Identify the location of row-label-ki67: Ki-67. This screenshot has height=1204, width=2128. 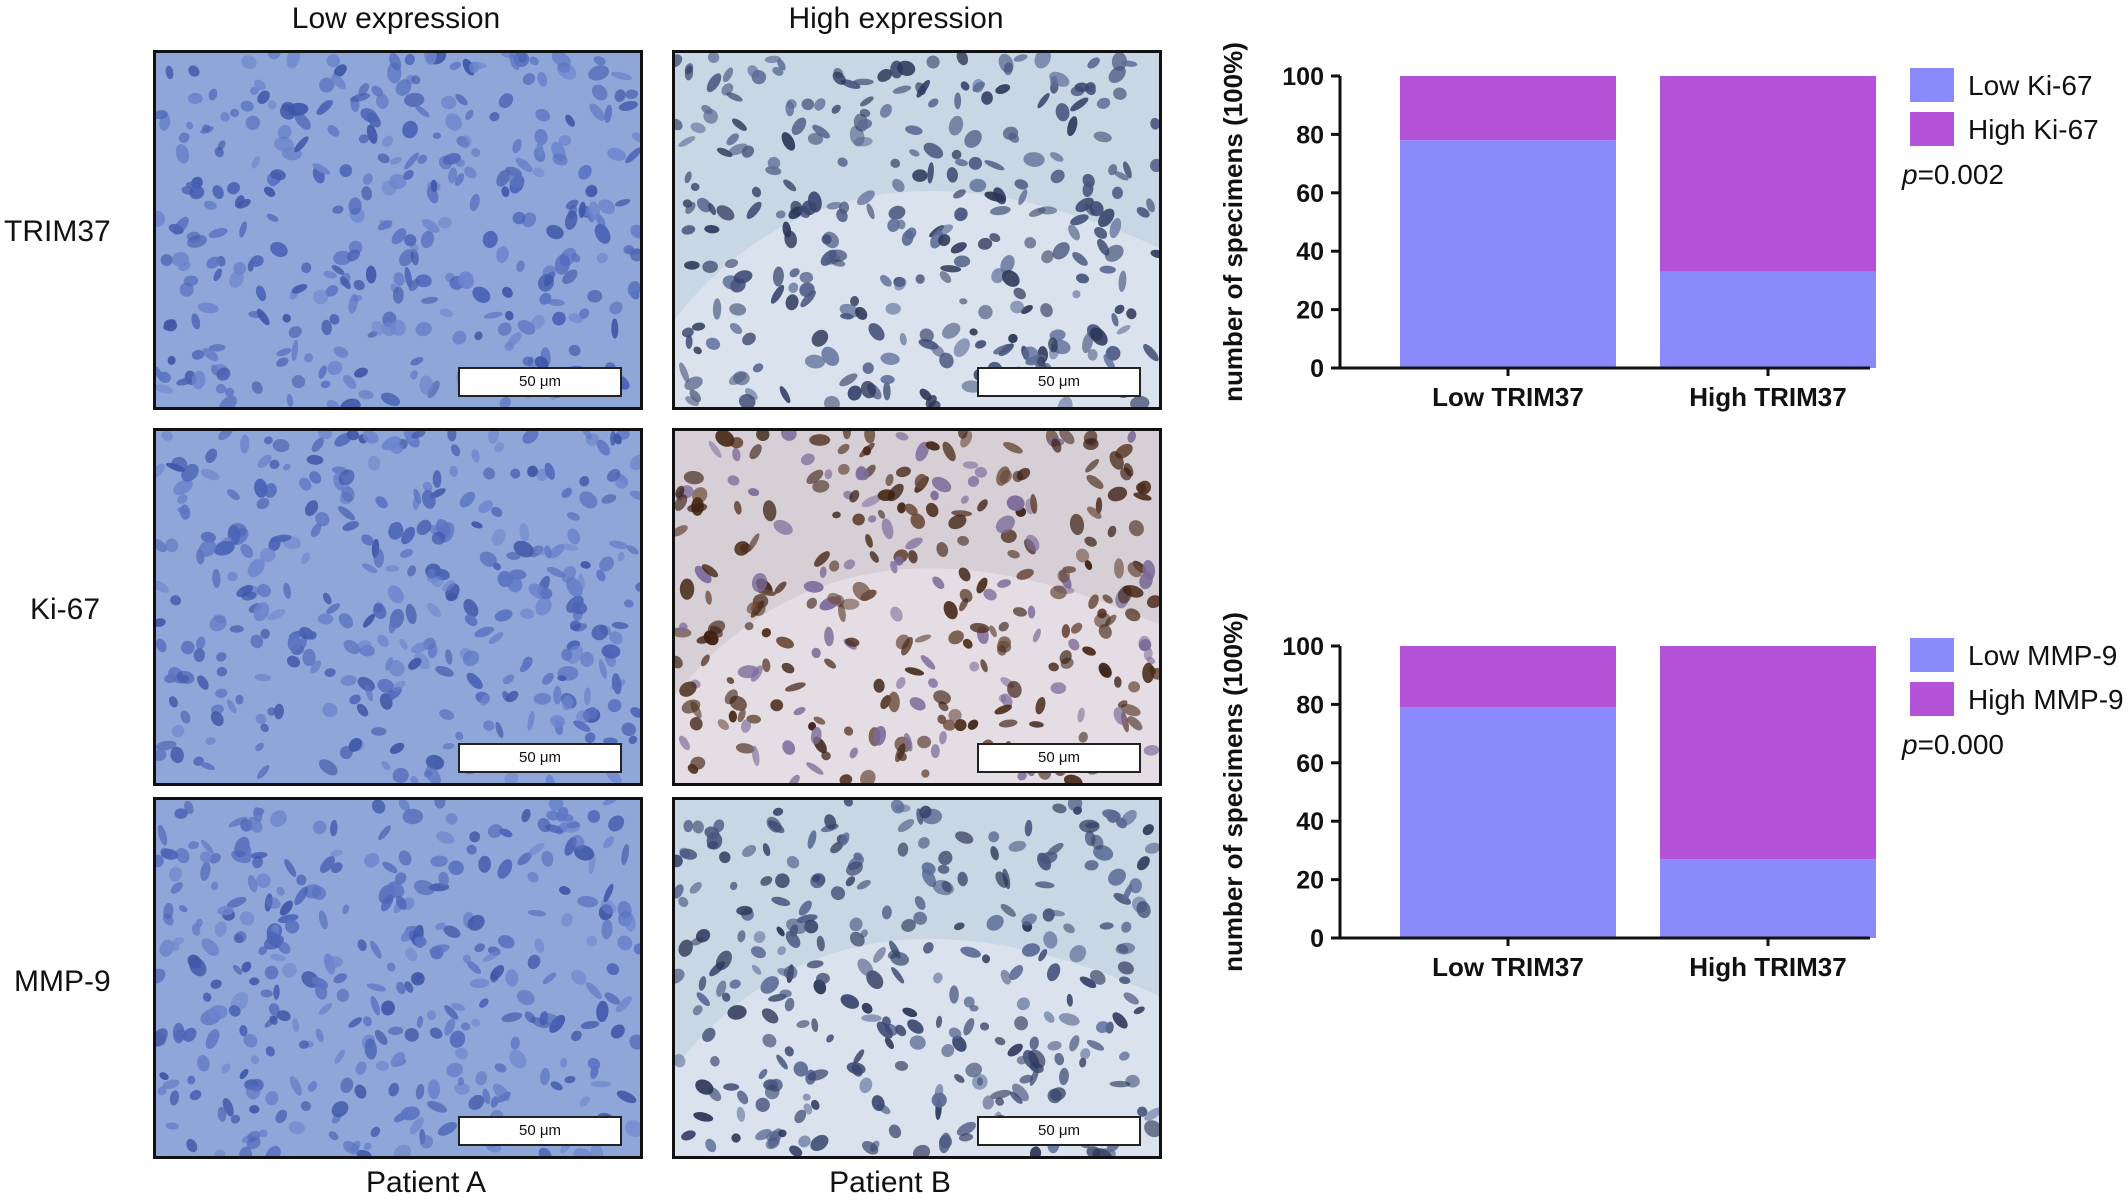
(65, 609).